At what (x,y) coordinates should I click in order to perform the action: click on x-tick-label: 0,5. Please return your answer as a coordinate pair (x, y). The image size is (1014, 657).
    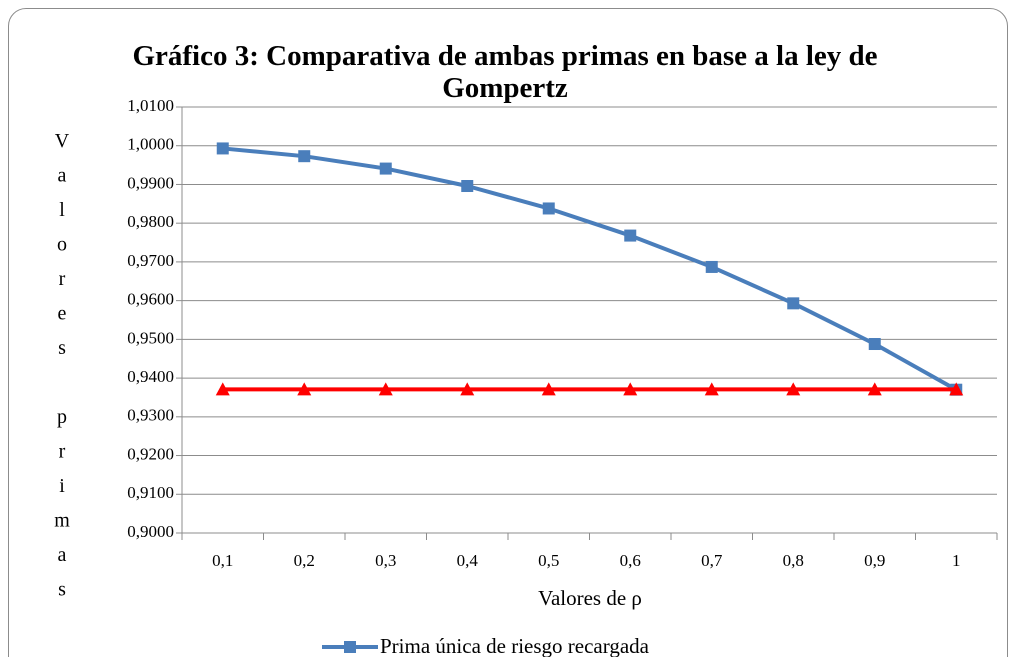
    Looking at the image, I should click on (548, 560).